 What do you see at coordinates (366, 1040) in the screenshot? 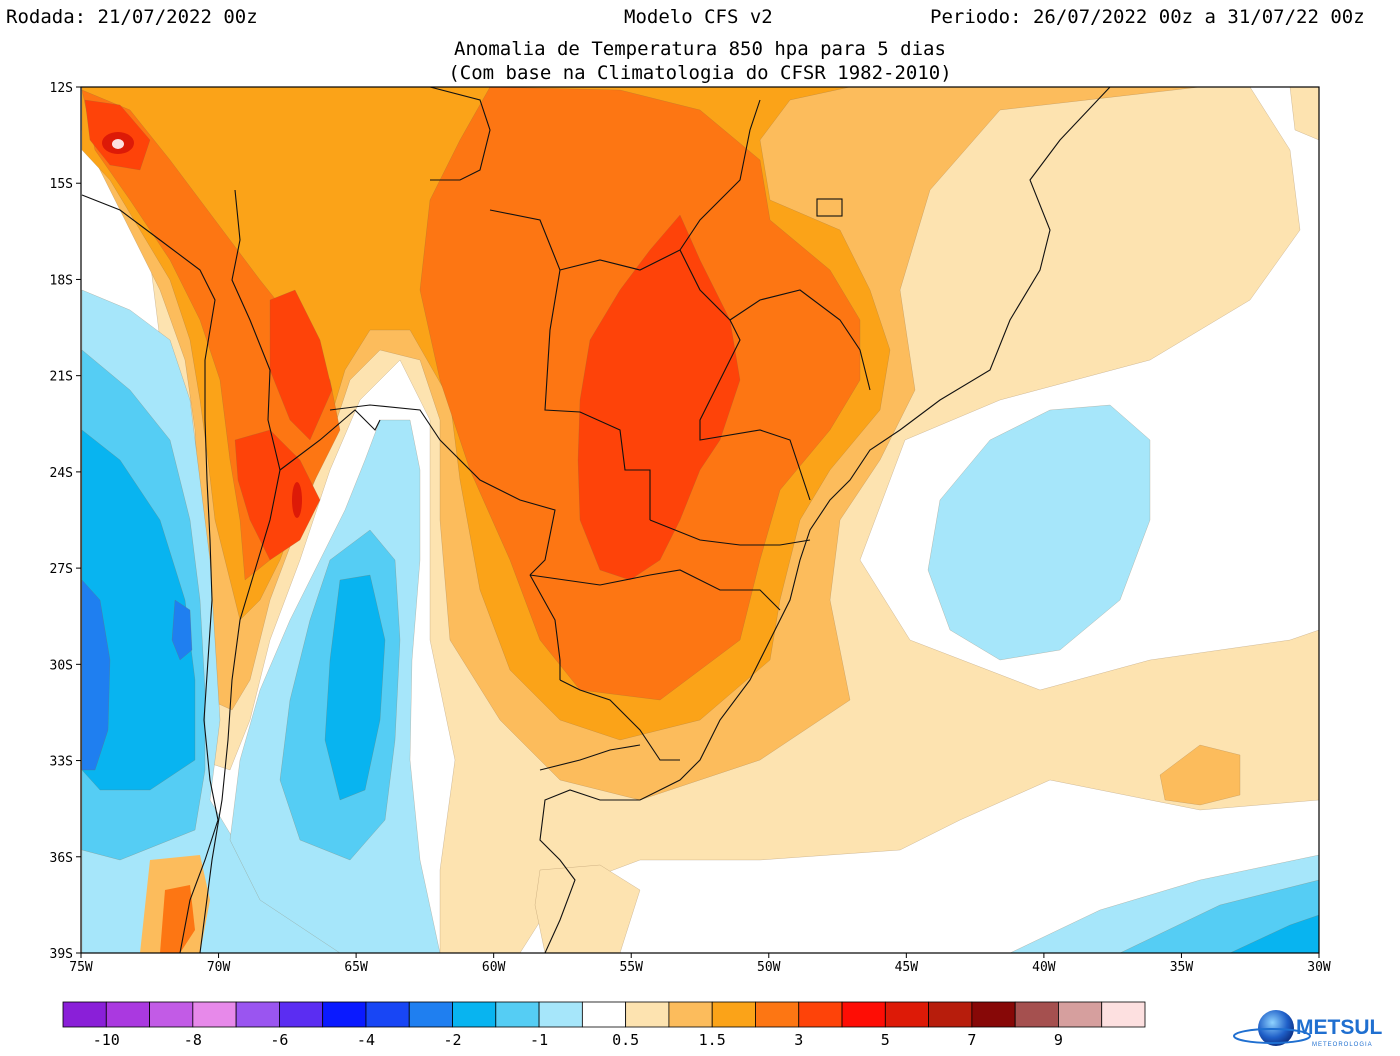
I see `colorbar-label: -4` at bounding box center [366, 1040].